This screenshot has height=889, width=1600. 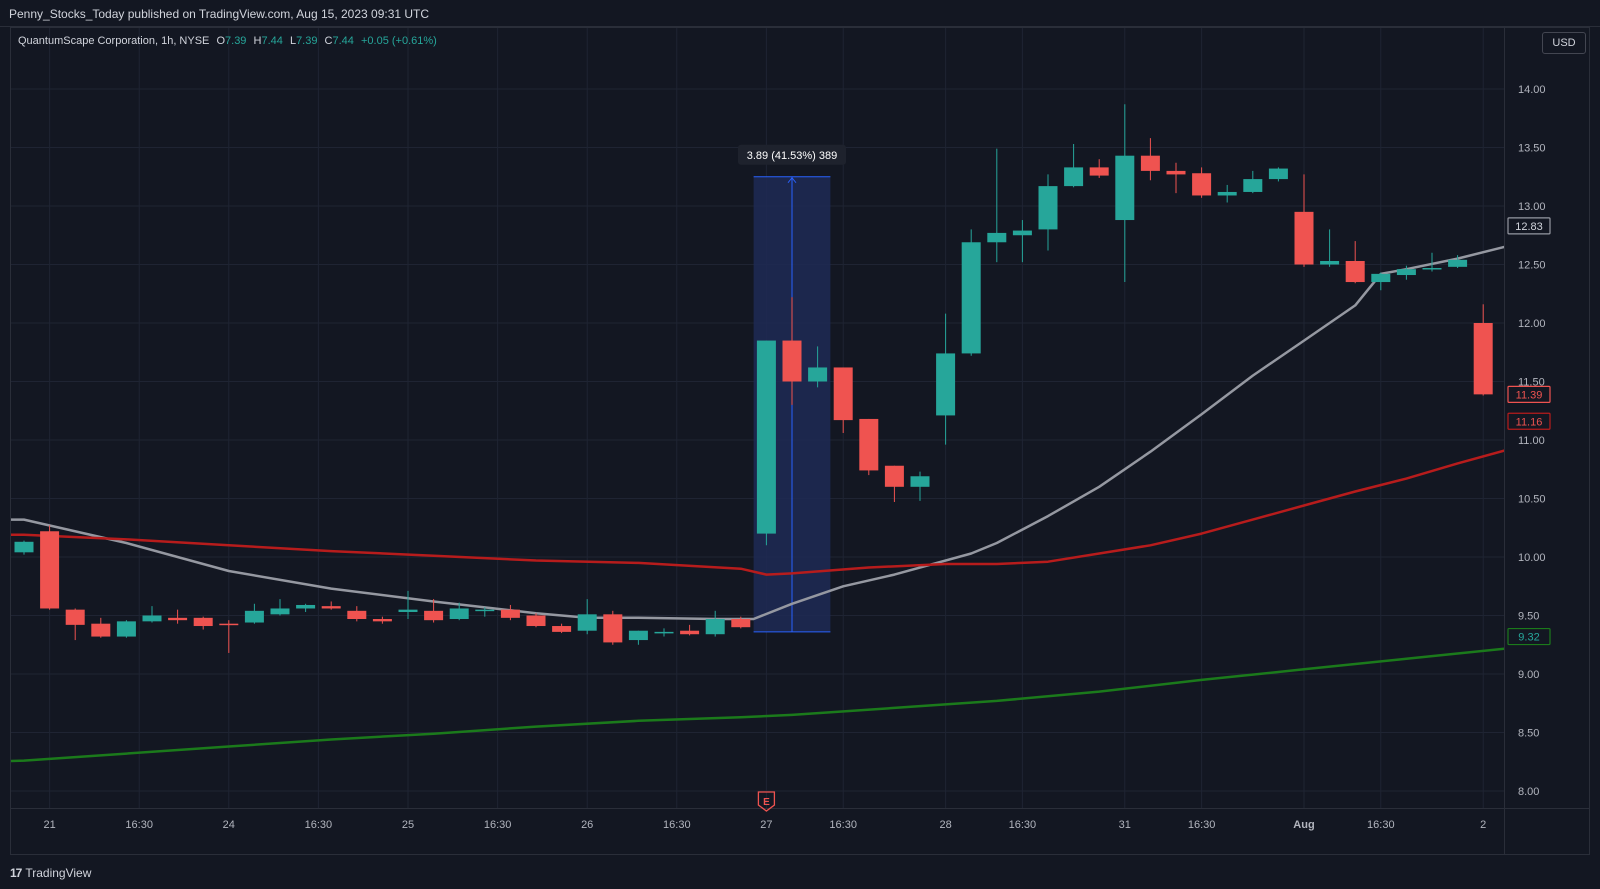 What do you see at coordinates (1532, 558) in the screenshot?
I see `y-tick-label: 10.00` at bounding box center [1532, 558].